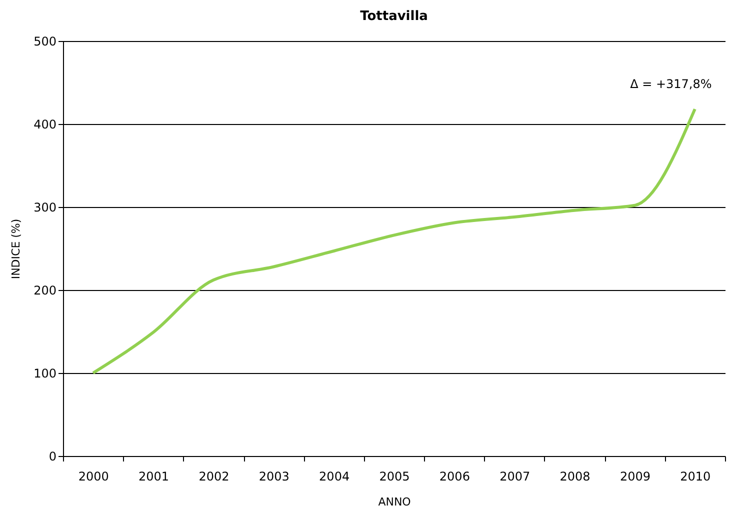 Image resolution: width=744 pixels, height=523 pixels. Describe the element at coordinates (515, 477) in the screenshot. I see `x-tick-label: 2007` at that location.